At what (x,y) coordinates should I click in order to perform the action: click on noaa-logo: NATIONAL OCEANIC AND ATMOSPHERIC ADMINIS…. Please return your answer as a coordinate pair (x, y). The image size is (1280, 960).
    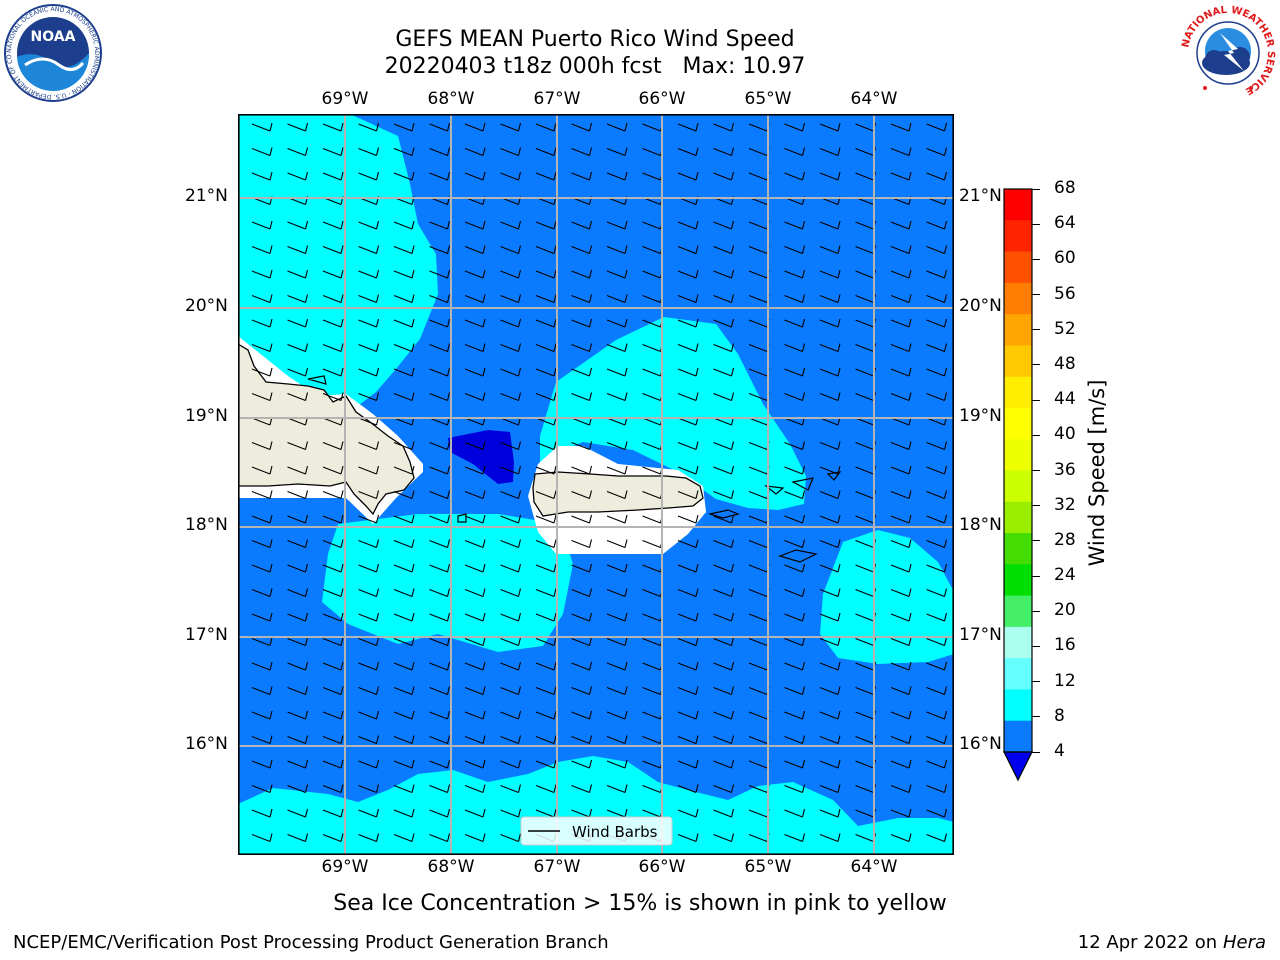
    Looking at the image, I should click on (52, 52).